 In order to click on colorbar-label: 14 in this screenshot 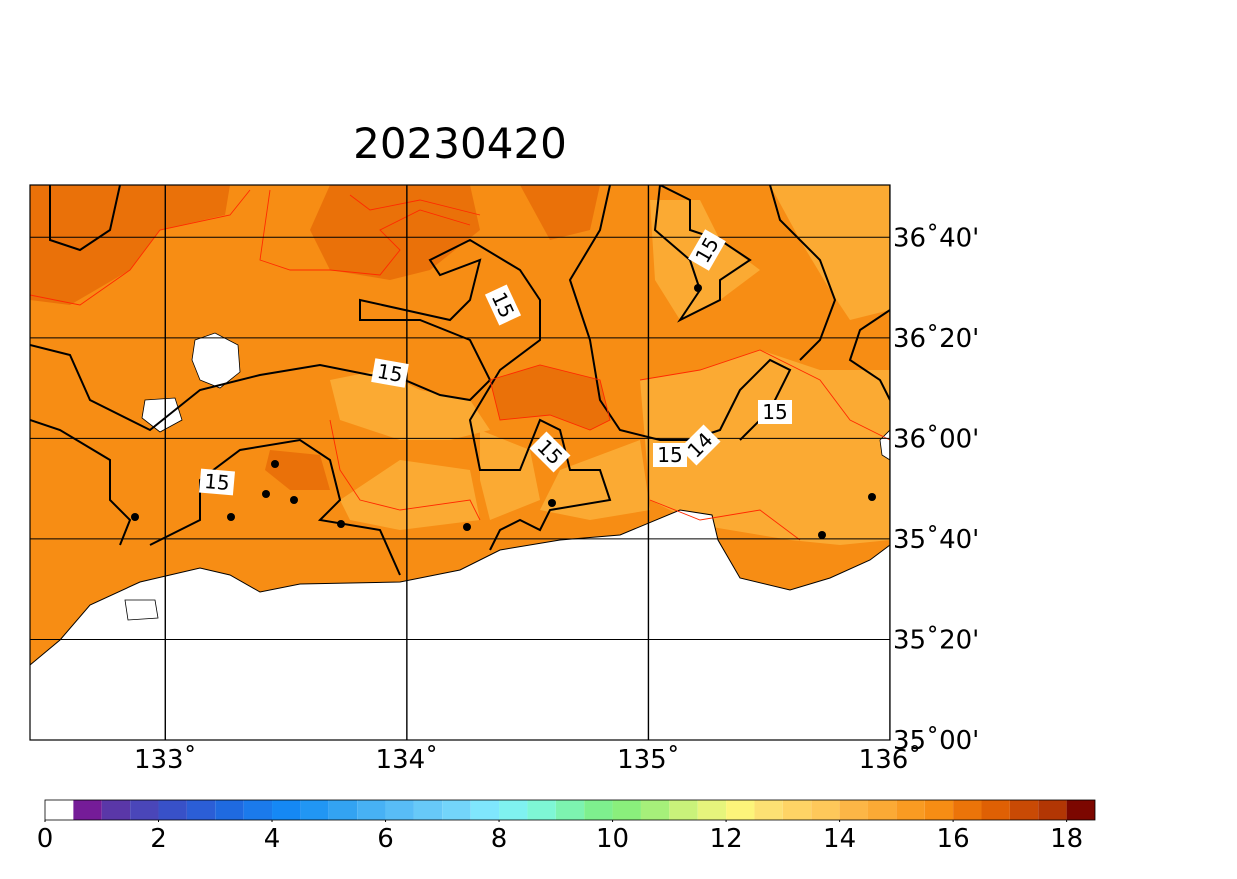, I will do `click(839, 839)`.